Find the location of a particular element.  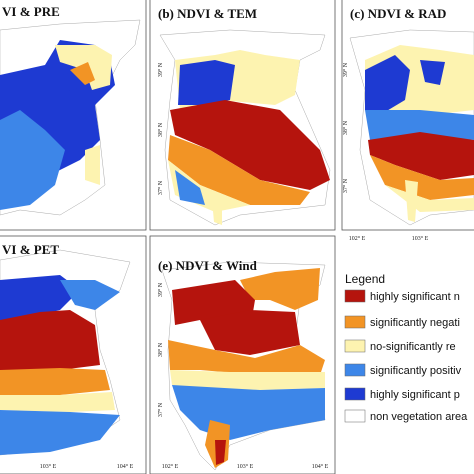

legend-item: significantly negati is located at coordinates (415, 323).